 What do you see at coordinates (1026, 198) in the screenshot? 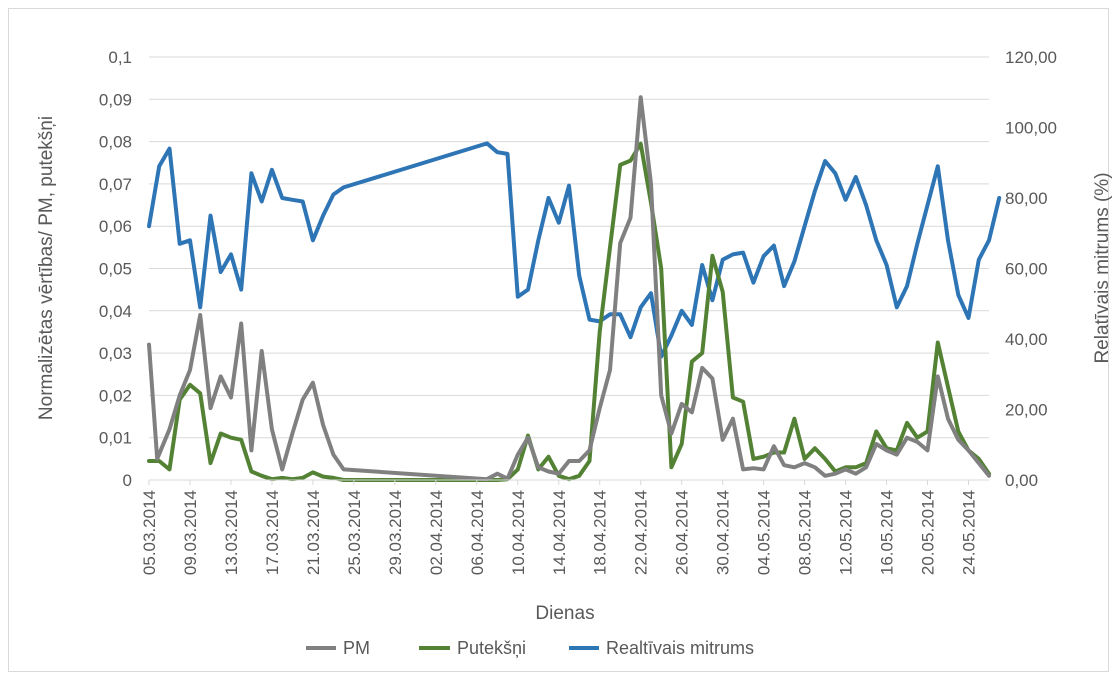
I see `y-right-tick-label: 80,00` at bounding box center [1026, 198].